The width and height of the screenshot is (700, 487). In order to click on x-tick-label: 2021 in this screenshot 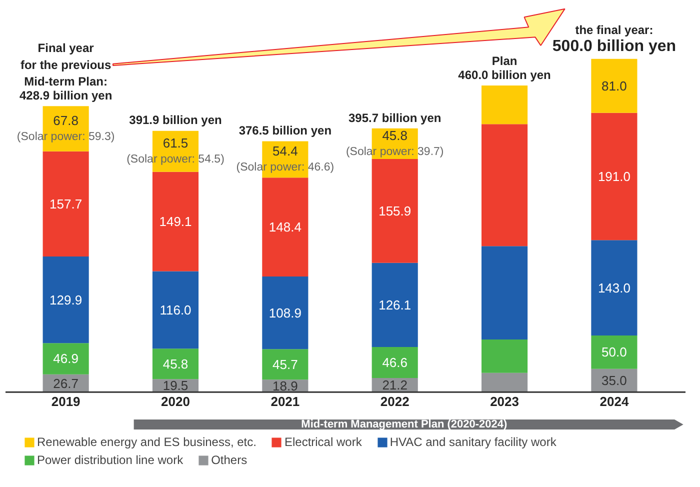, I will do `click(285, 401)`.